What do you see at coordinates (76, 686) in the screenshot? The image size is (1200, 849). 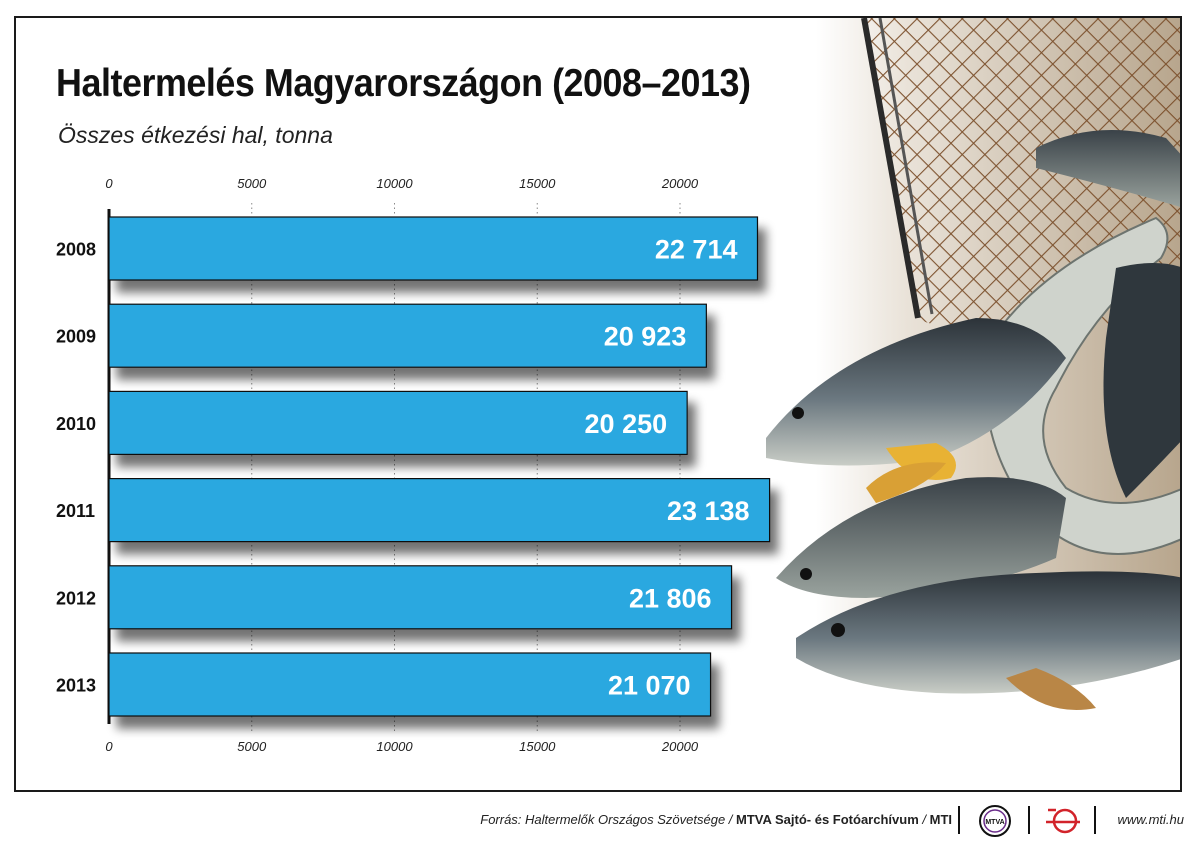 I see `y-category-label: 2013` at bounding box center [76, 686].